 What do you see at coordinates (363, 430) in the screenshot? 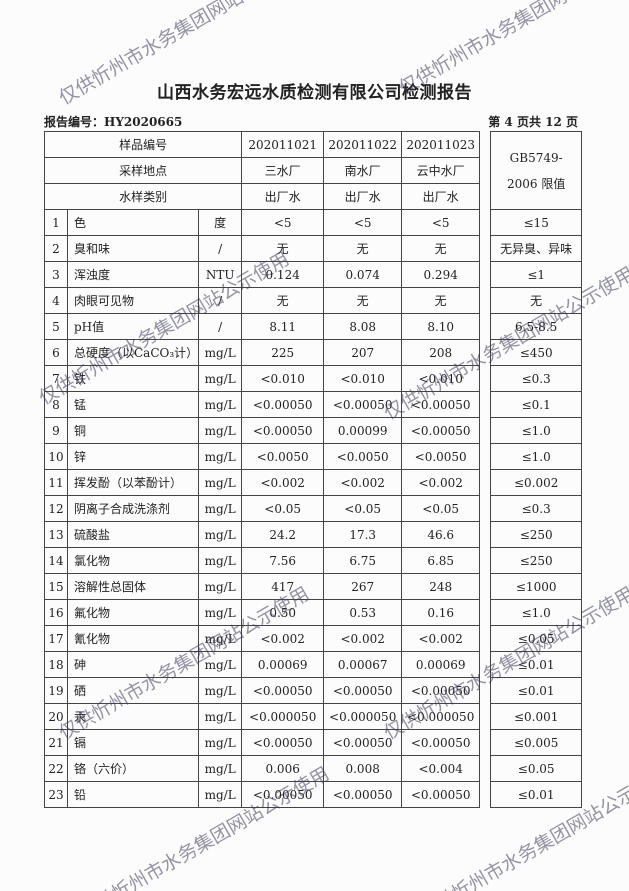
I see `result-value: 0.00099` at bounding box center [363, 430].